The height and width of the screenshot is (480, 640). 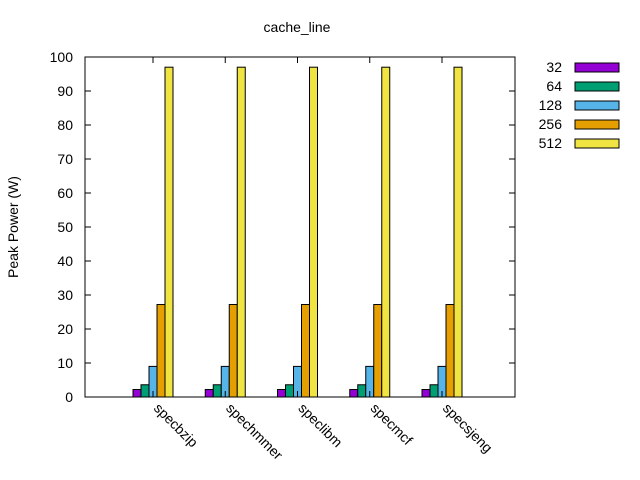 I want to click on x-tick-label: specbzip, so click(x=176, y=425).